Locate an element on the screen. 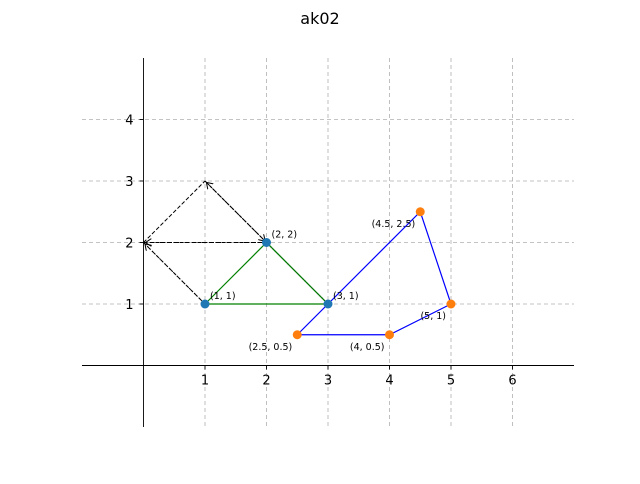 The image size is (640, 484). y-tick-label: 4 is located at coordinates (129, 121).